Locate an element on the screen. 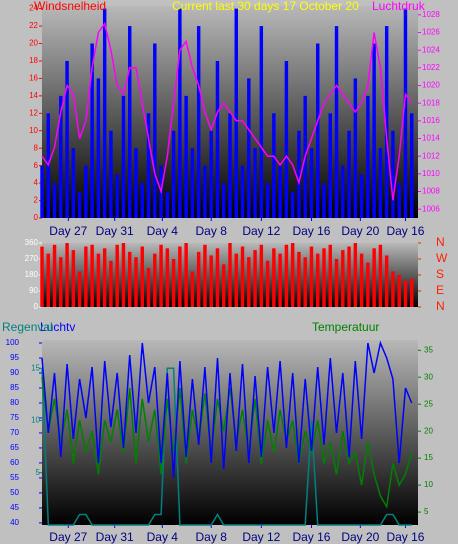  y2-tick-label: 5 is located at coordinates (426, 511).